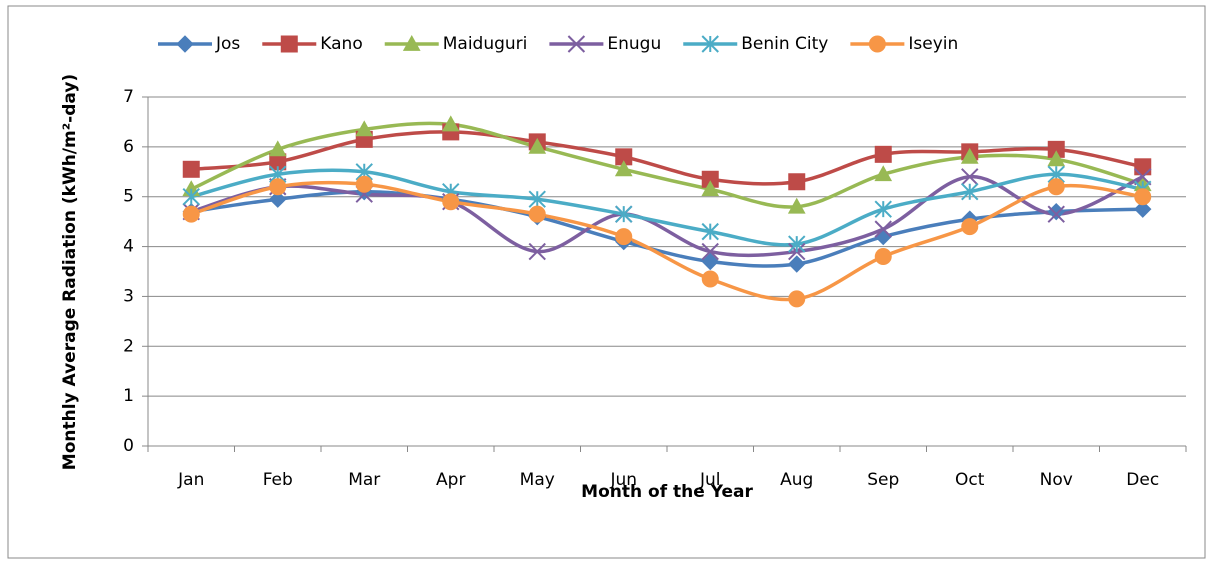  Describe the element at coordinates (128, 147) in the screenshot. I see `y-tick-label: 6` at that location.